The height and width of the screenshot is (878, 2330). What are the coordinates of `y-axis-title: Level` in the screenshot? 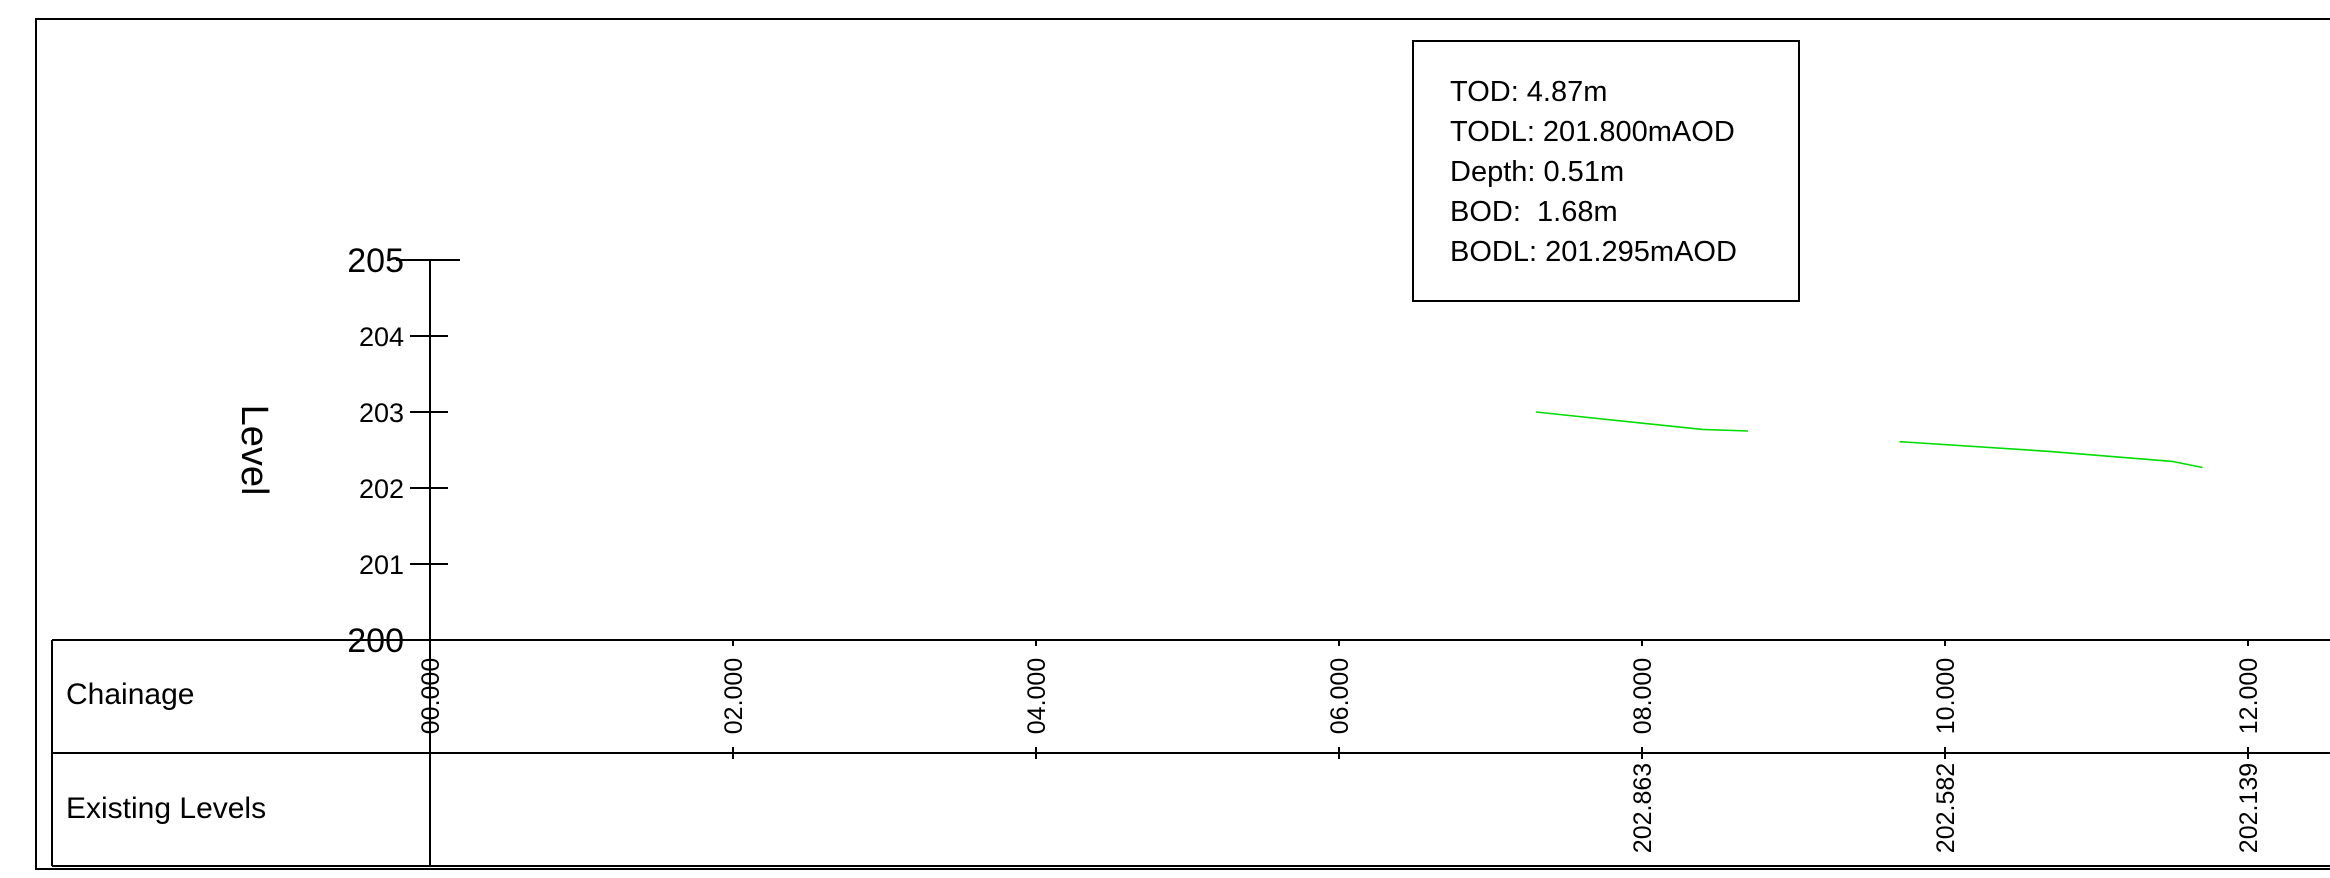 It's located at (254, 450).